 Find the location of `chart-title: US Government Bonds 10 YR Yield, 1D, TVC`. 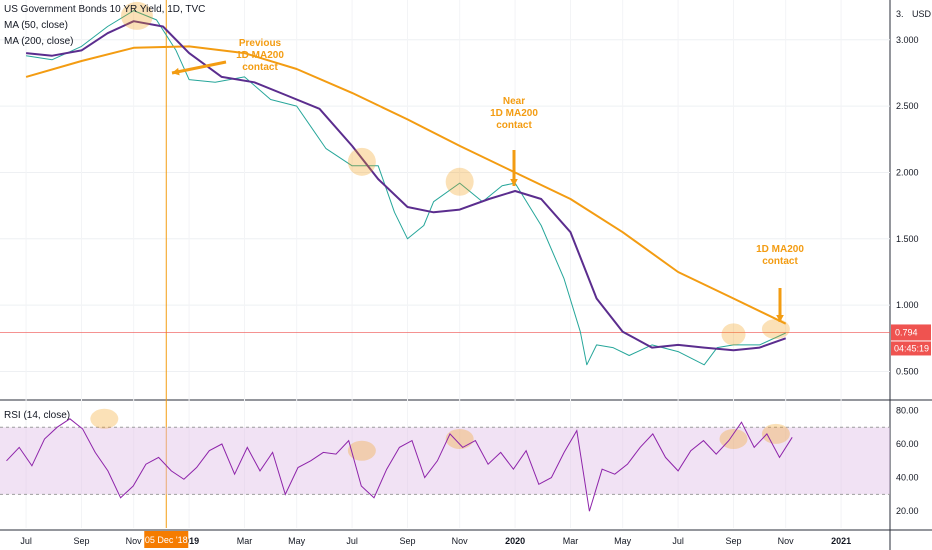

chart-title: US Government Bonds 10 YR Yield, 1D, TVC is located at coordinates (105, 9).